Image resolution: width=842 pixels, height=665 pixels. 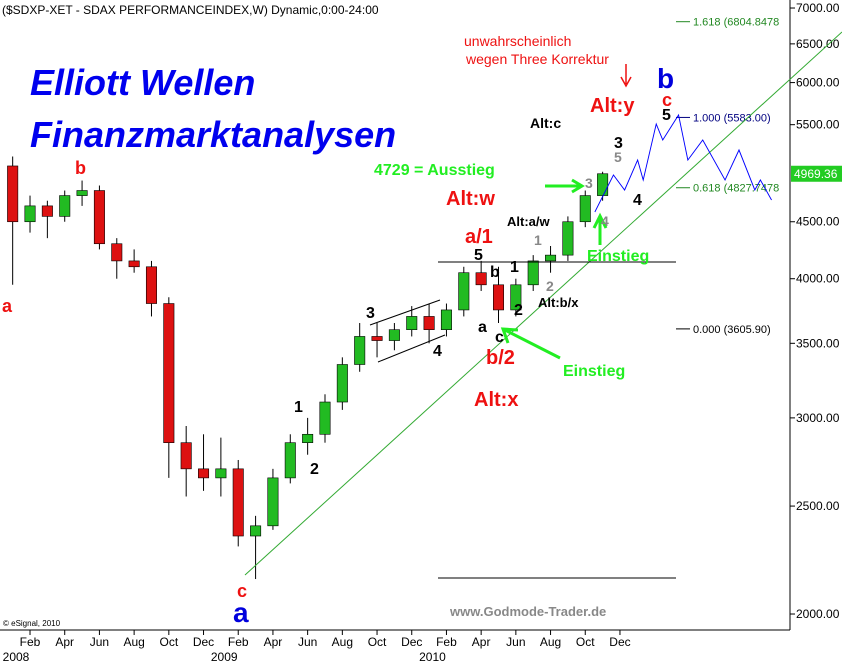 What do you see at coordinates (517, 41) in the screenshot?
I see `annotation: unwahrscheinlich` at bounding box center [517, 41].